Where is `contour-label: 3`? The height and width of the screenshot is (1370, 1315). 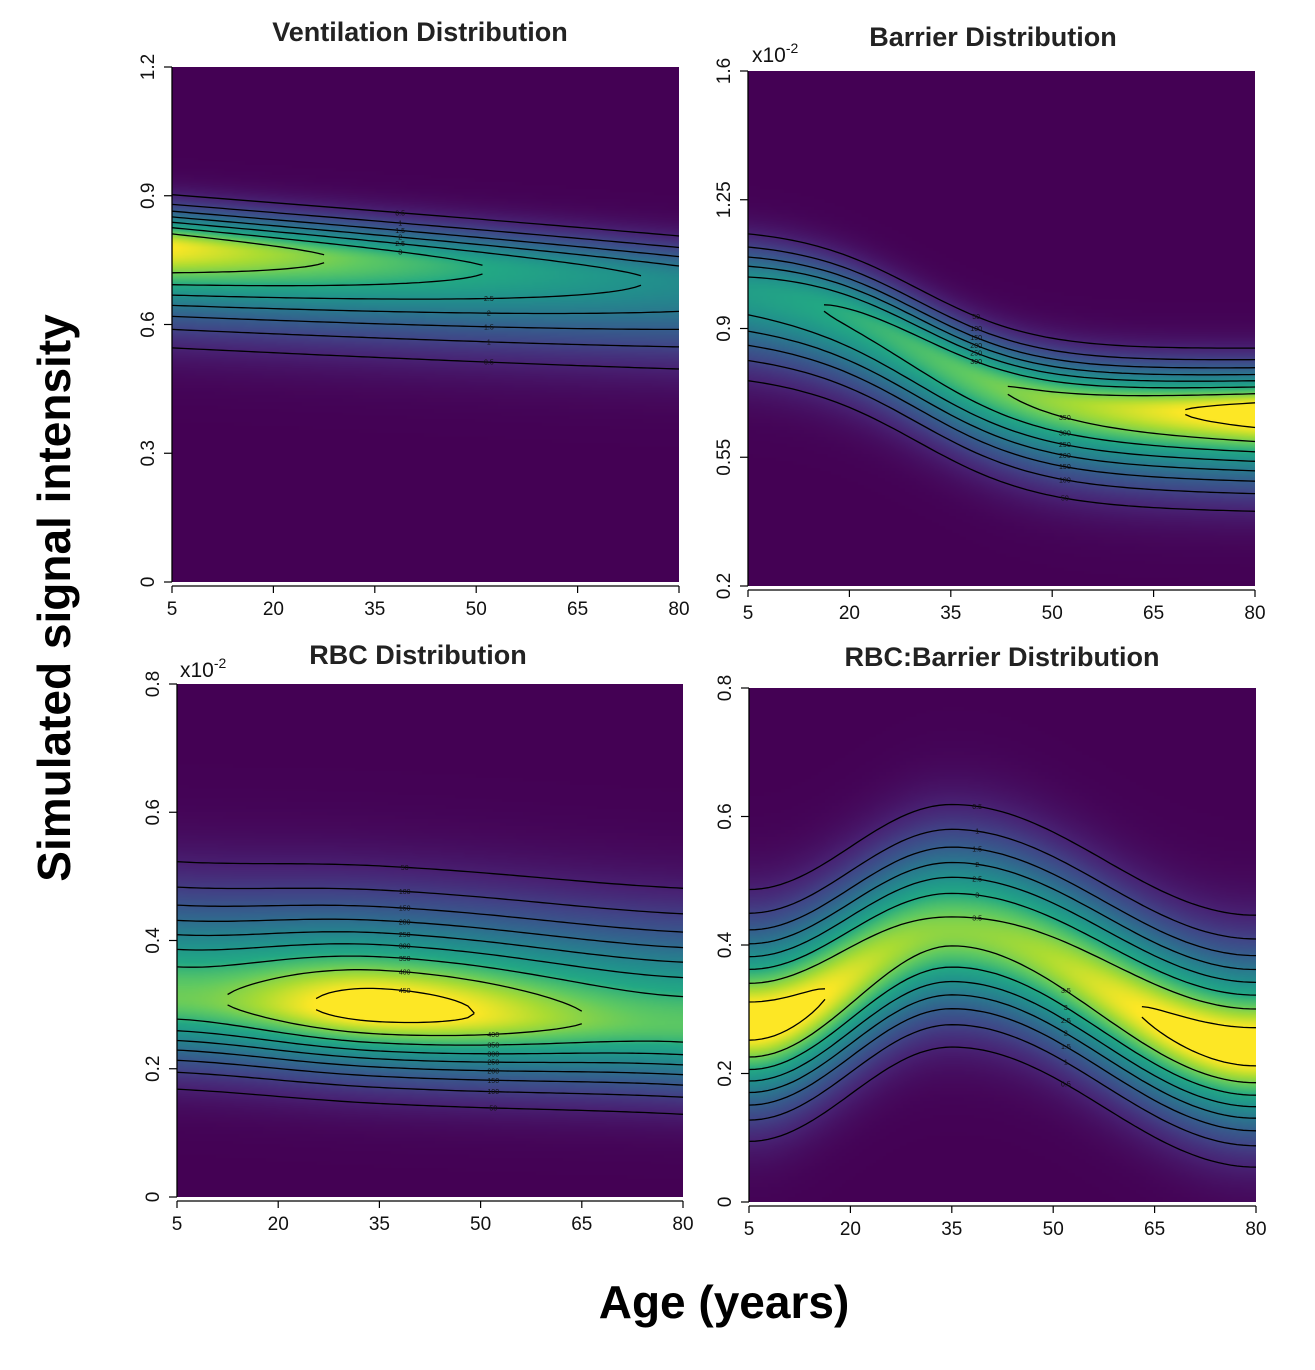 contour-label: 3 is located at coordinates (400, 252).